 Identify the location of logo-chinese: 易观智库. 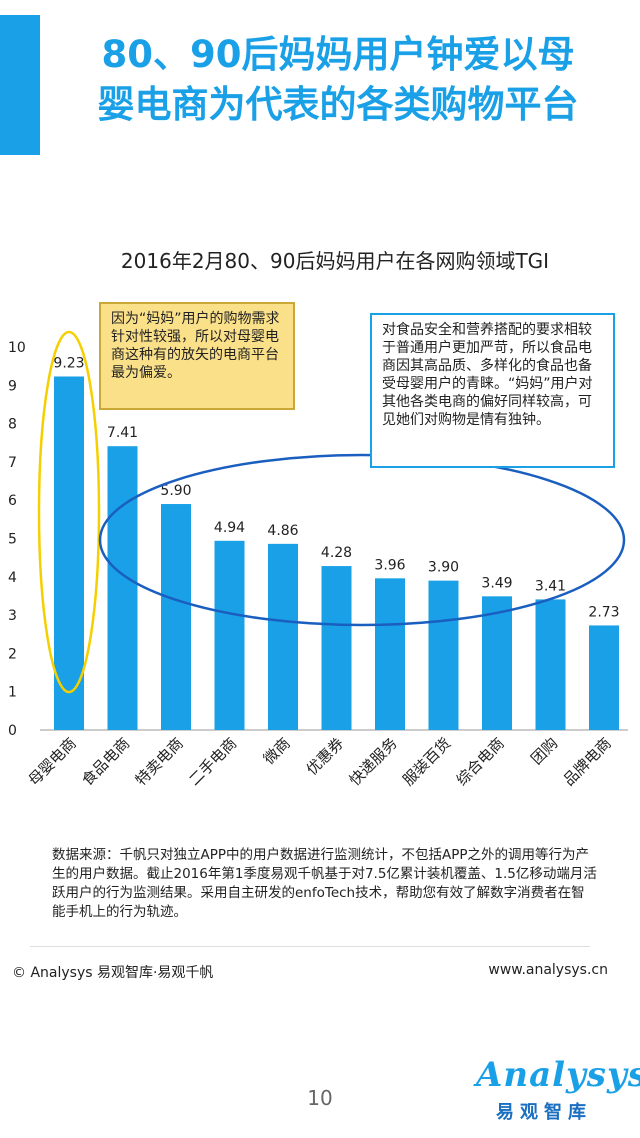
(544, 1112).